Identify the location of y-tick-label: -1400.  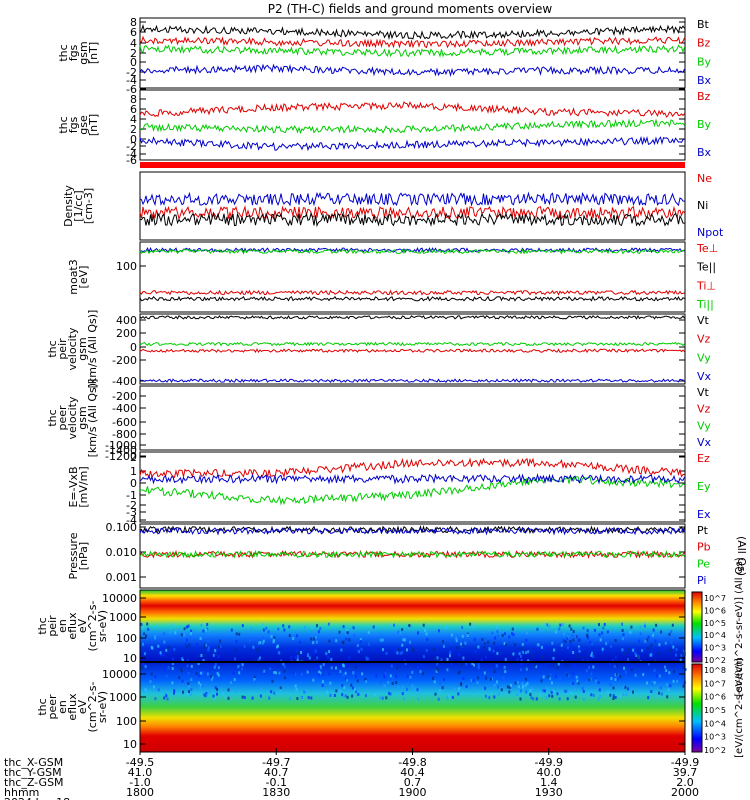
(121, 450).